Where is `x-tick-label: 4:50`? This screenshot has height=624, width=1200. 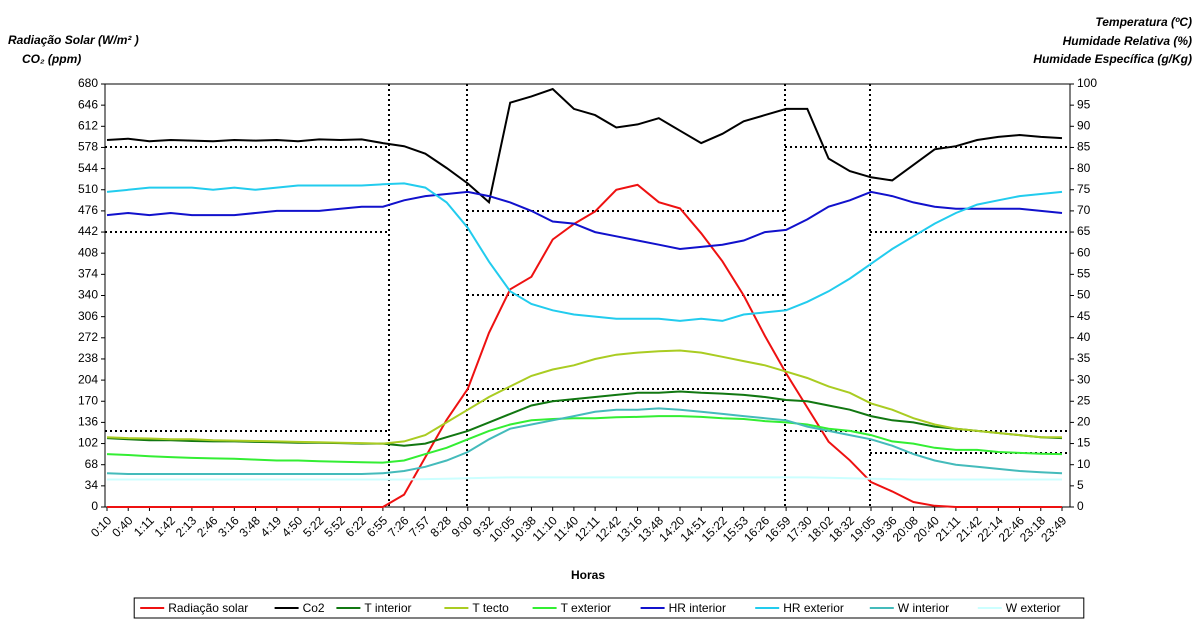
x-tick-label: 4:50 is located at coordinates (292, 526).